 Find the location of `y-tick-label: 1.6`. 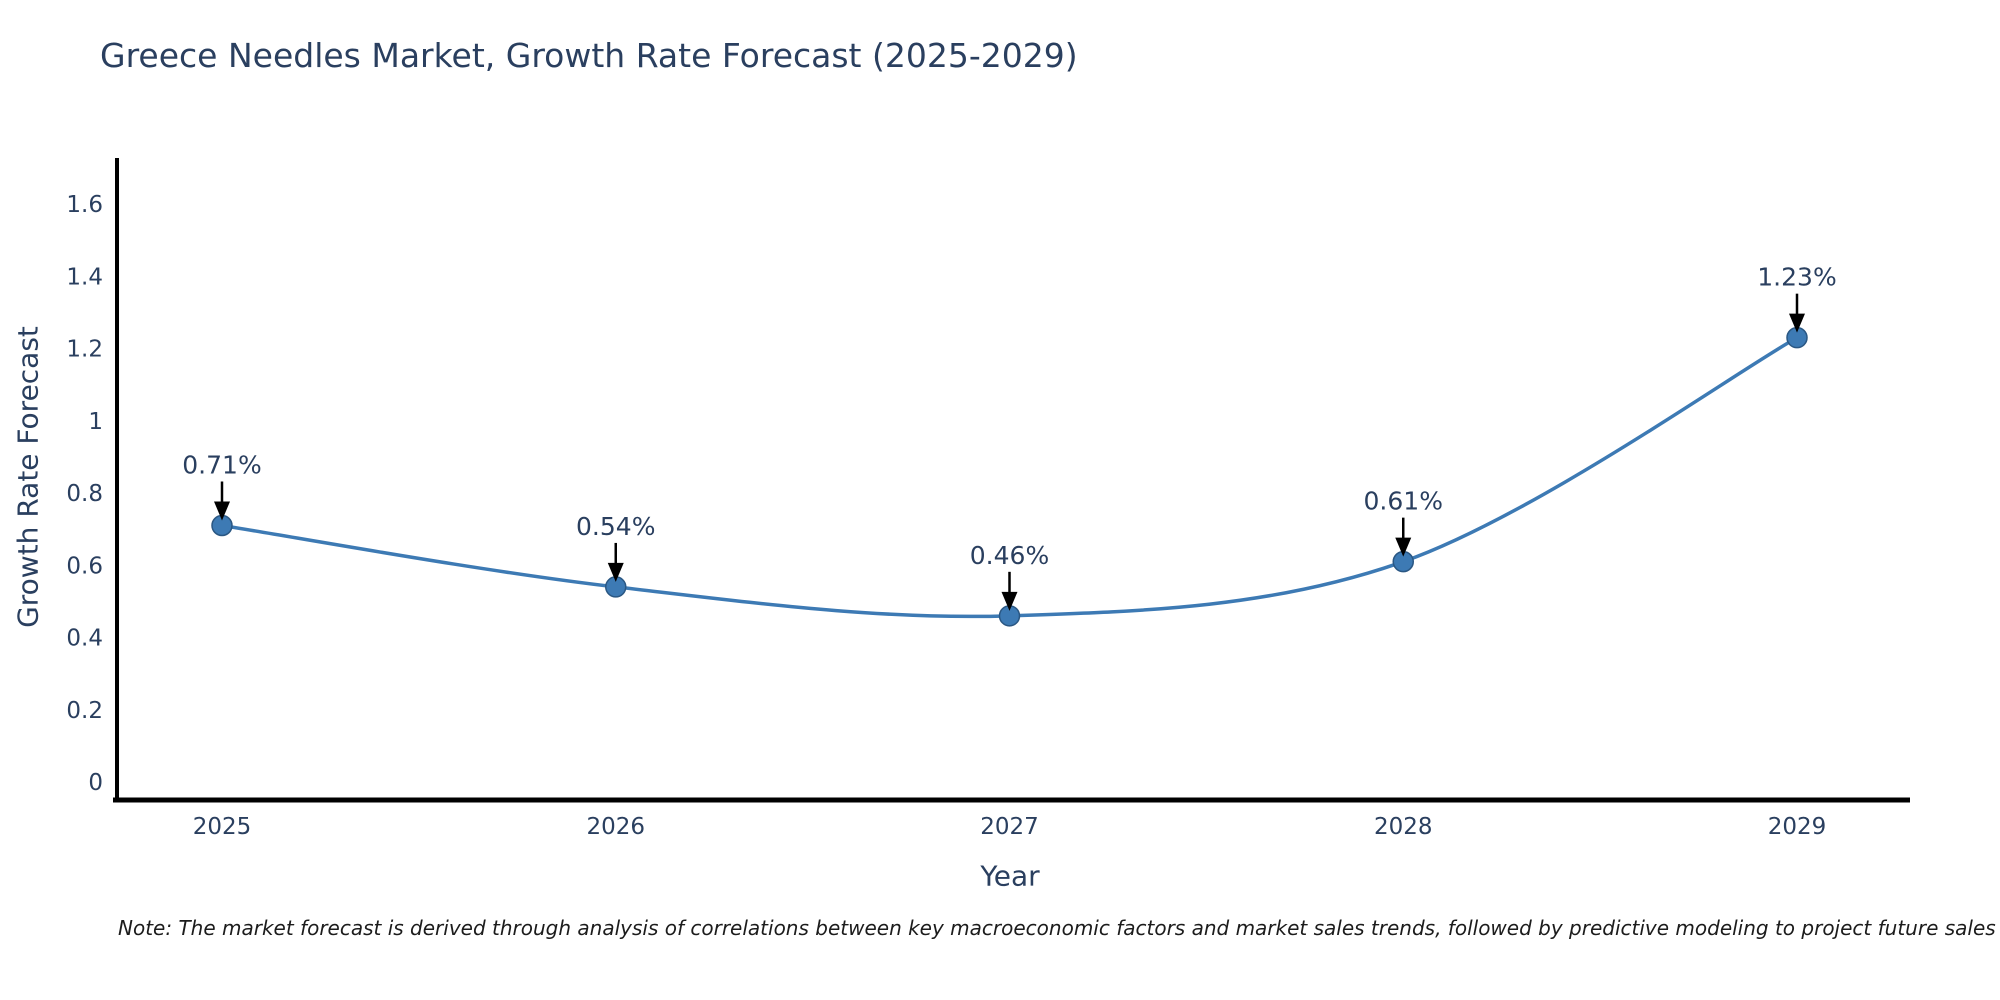

y-tick-label: 1.6 is located at coordinates (84, 205).